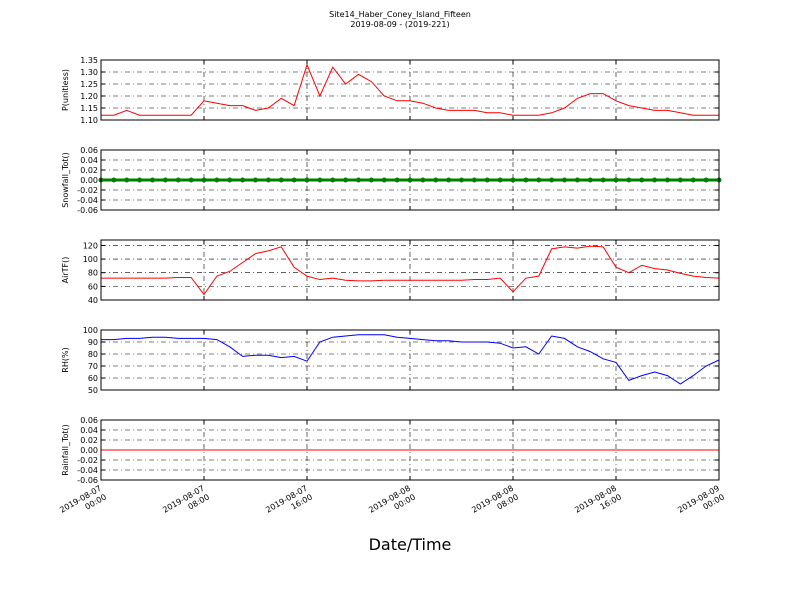 This screenshot has width=800, height=600. What do you see at coordinates (289, 504) in the screenshot?
I see `x-tick-label: 2019-08-0716:00` at bounding box center [289, 504].